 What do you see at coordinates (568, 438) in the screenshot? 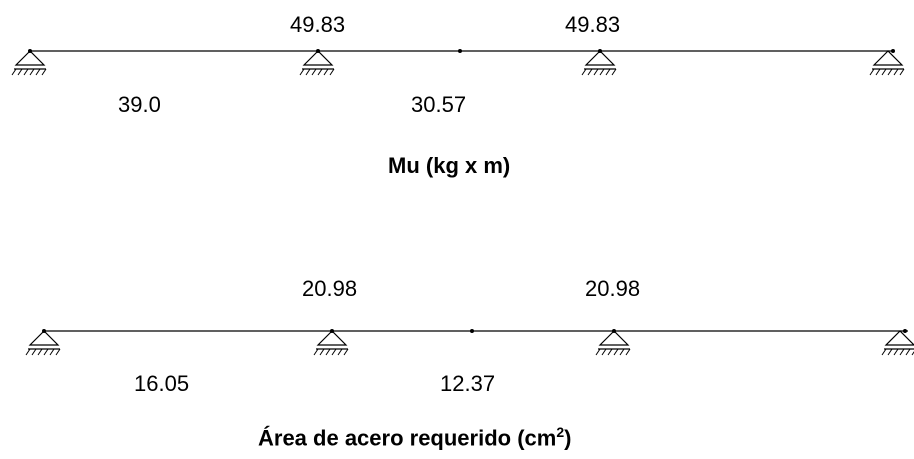
I see `steel-title-end: )` at bounding box center [568, 438].